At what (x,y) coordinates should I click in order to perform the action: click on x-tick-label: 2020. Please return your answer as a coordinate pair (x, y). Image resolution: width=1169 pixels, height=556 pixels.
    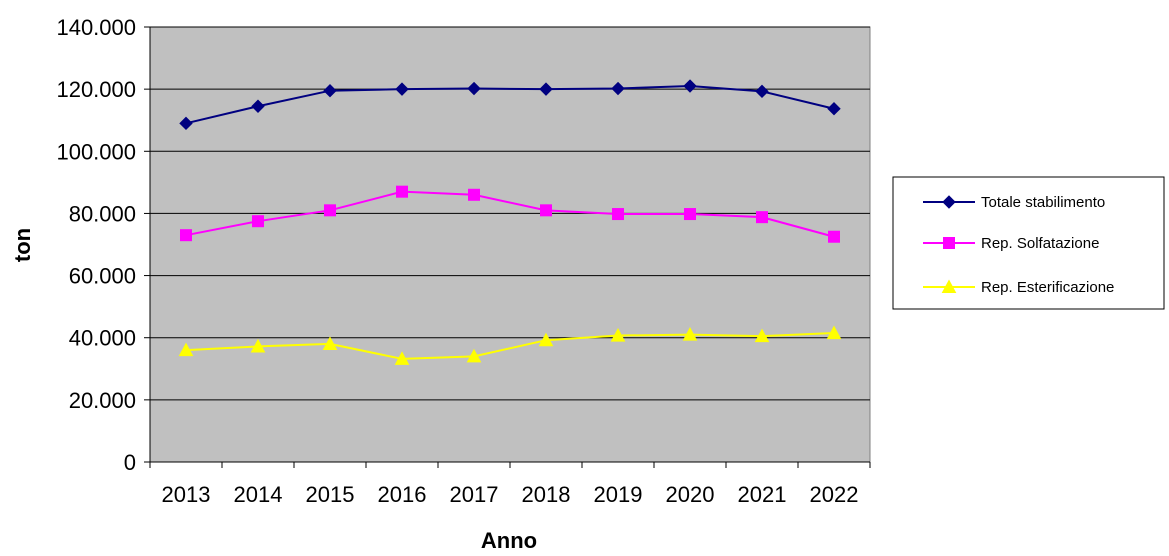
    Looking at the image, I should click on (690, 494).